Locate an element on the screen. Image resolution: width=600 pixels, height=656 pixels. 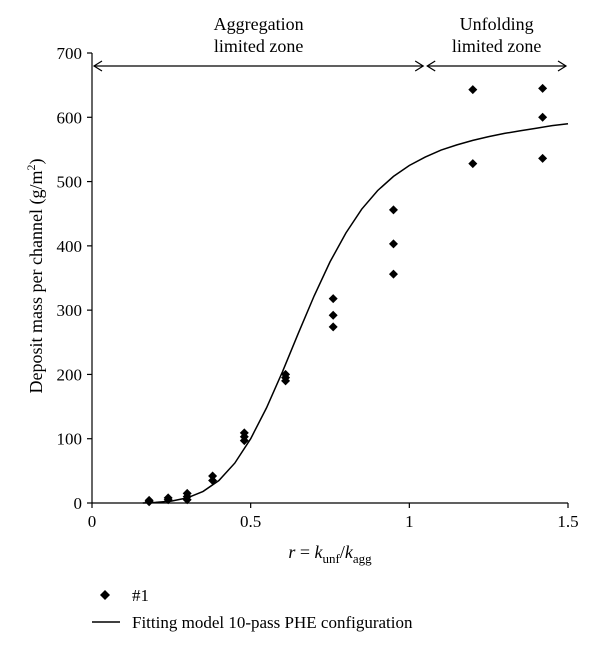
x-tick-label: 1 is located at coordinates (409, 521).